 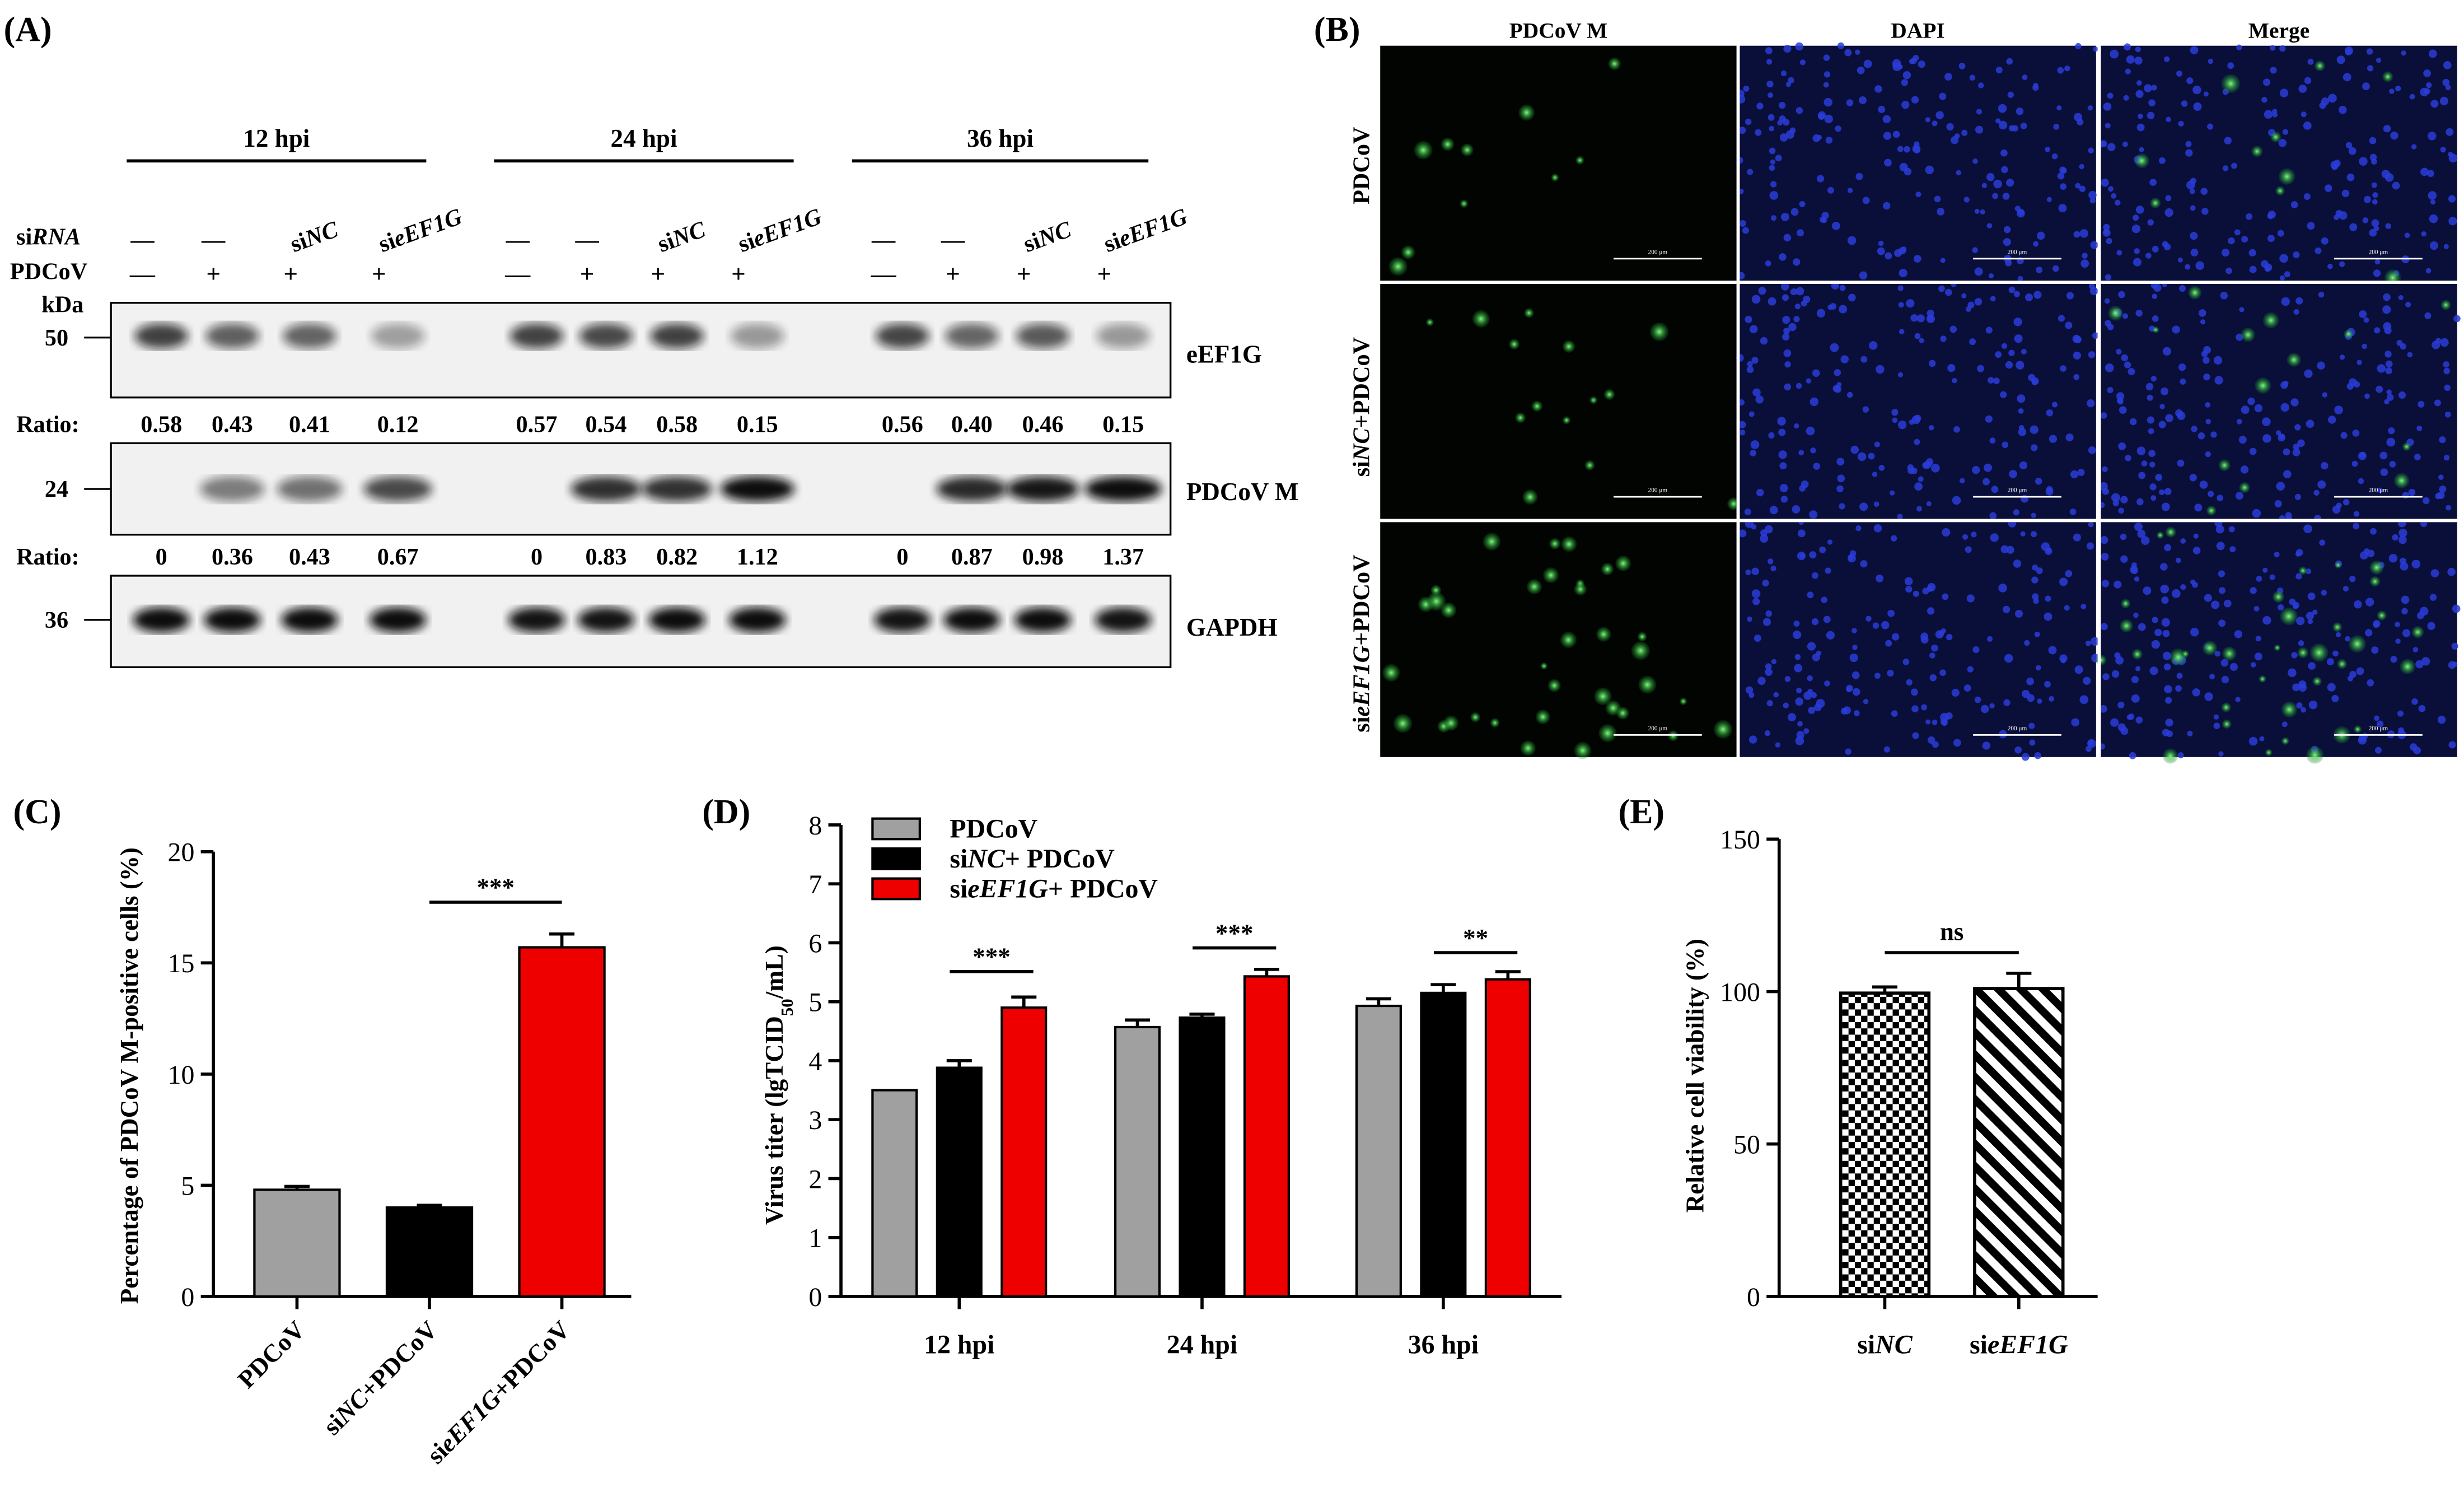 What do you see at coordinates (213, 274) in the screenshot?
I see `pdcov-mark: +` at bounding box center [213, 274].